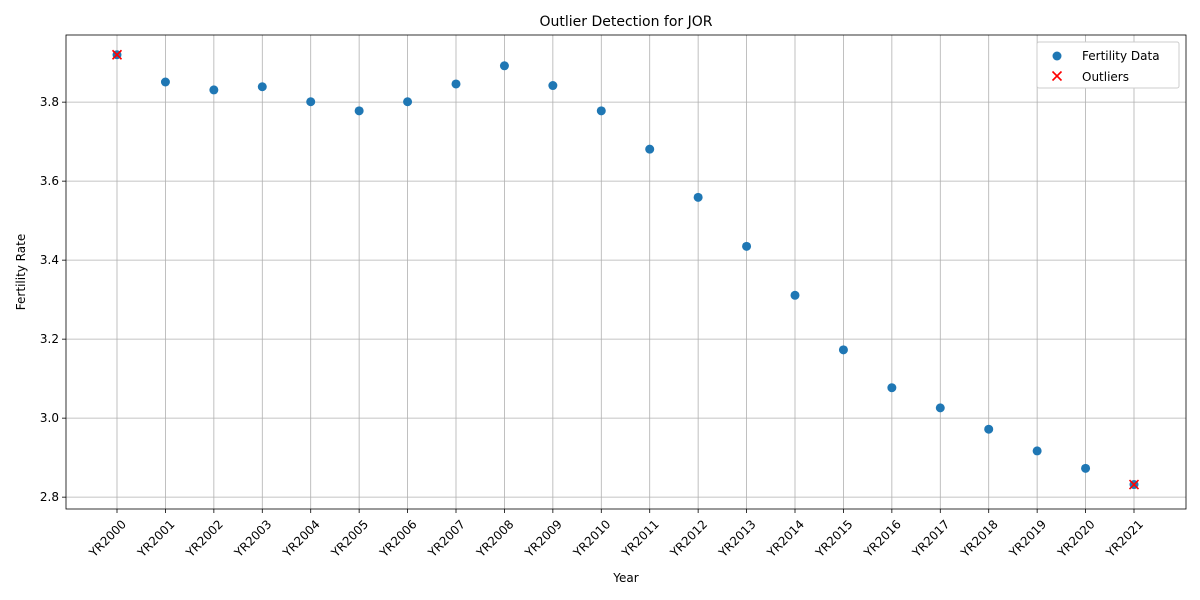  What do you see at coordinates (833, 538) in the screenshot?
I see `x-tick-label: YR2015` at bounding box center [833, 538].